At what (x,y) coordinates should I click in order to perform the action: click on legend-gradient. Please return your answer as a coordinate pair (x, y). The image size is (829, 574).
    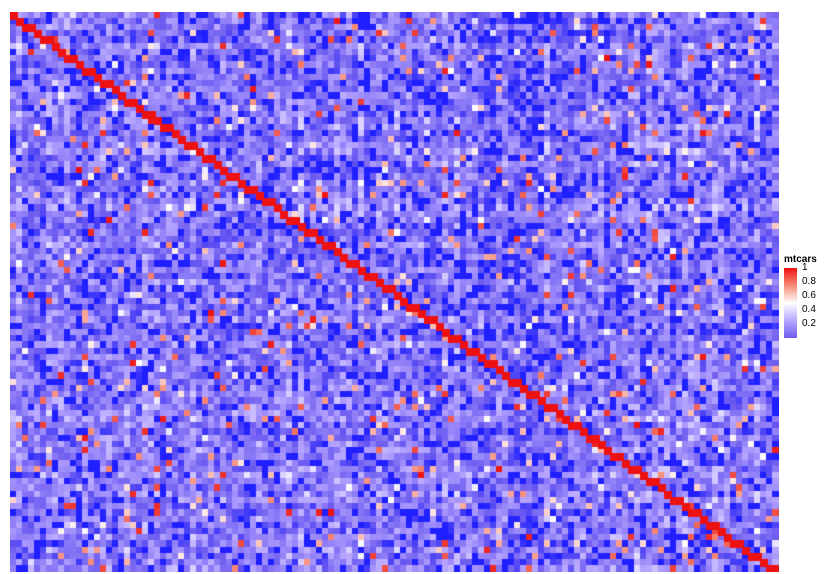
    Looking at the image, I should click on (790, 303).